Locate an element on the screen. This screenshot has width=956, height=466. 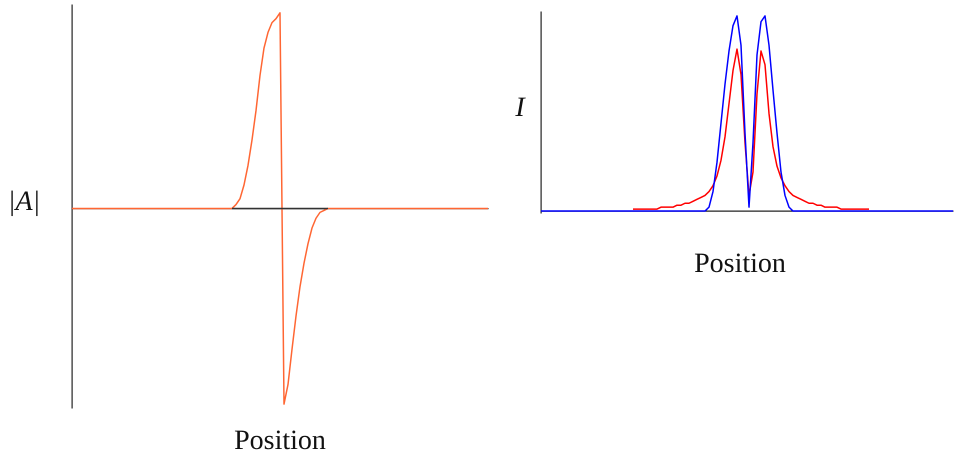
y-axis-title: |A| is located at coordinates (24, 202).